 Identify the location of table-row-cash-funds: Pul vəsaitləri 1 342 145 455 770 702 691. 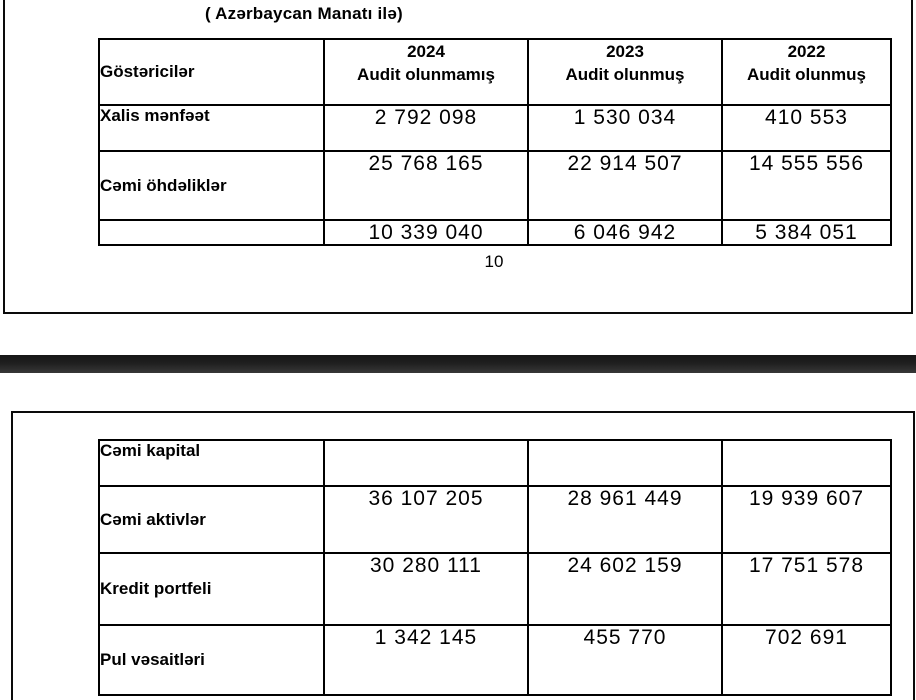
(495, 660).